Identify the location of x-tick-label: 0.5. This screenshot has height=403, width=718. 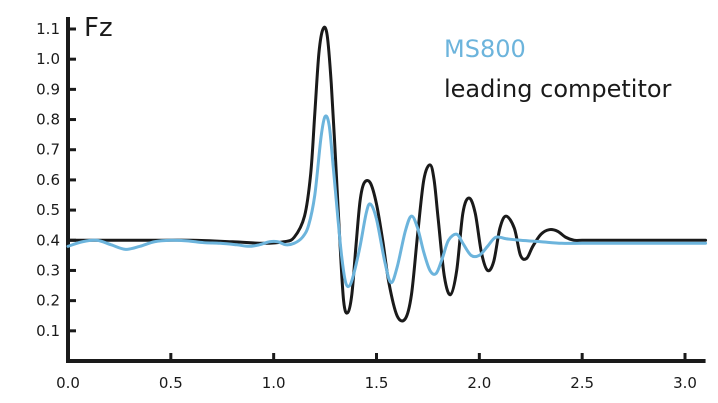
(171, 383).